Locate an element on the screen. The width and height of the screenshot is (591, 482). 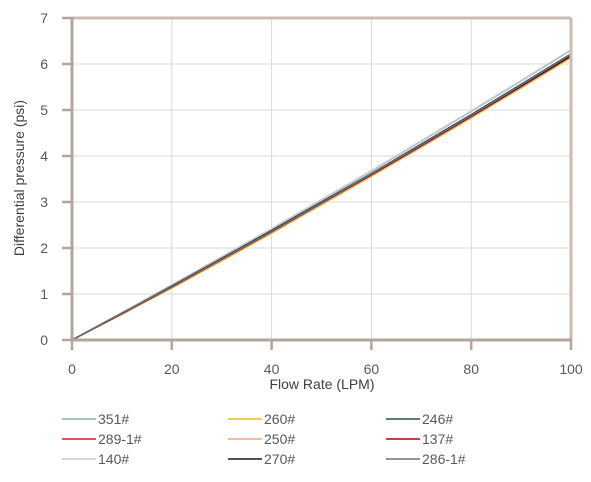
legend-label: 286-1# is located at coordinates (444, 459).